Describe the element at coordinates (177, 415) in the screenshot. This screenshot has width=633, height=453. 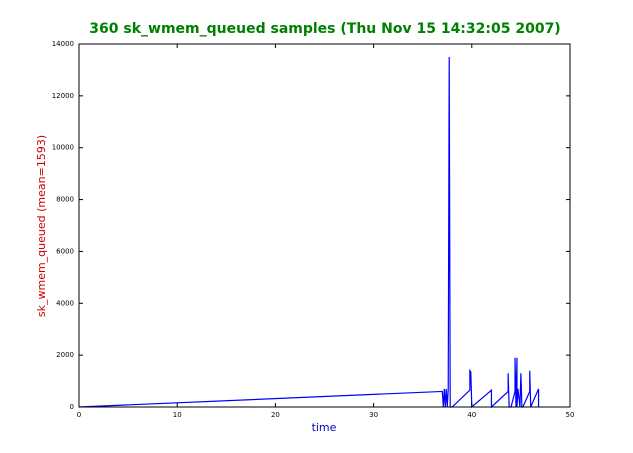
I see `x-tick-label: 10` at that location.